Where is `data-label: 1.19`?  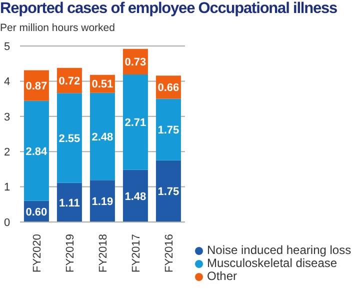 data-label: 1.19 is located at coordinates (103, 202).